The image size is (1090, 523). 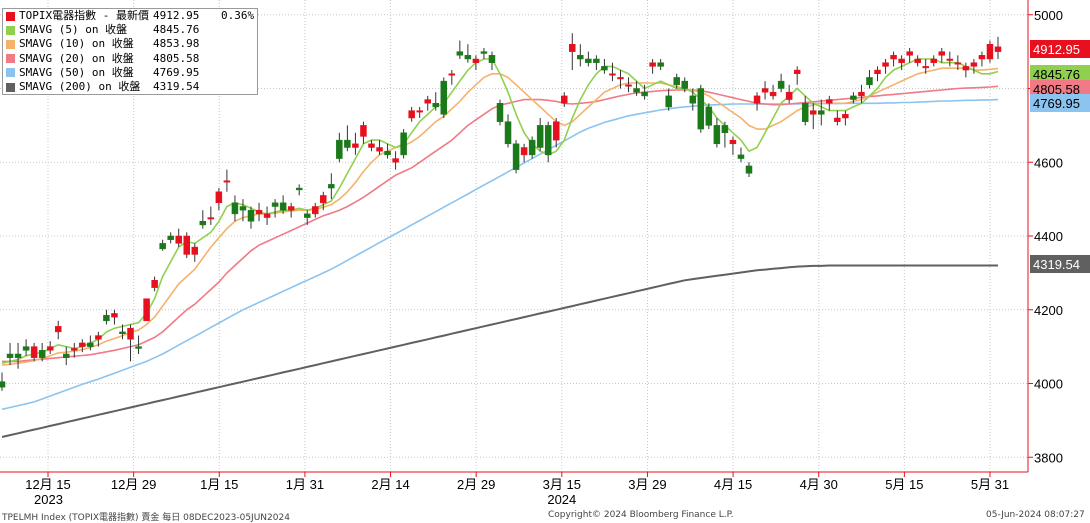 I want to click on legend-row: SMAVG (20) on 收盤 4805.58, so click(x=130, y=59).